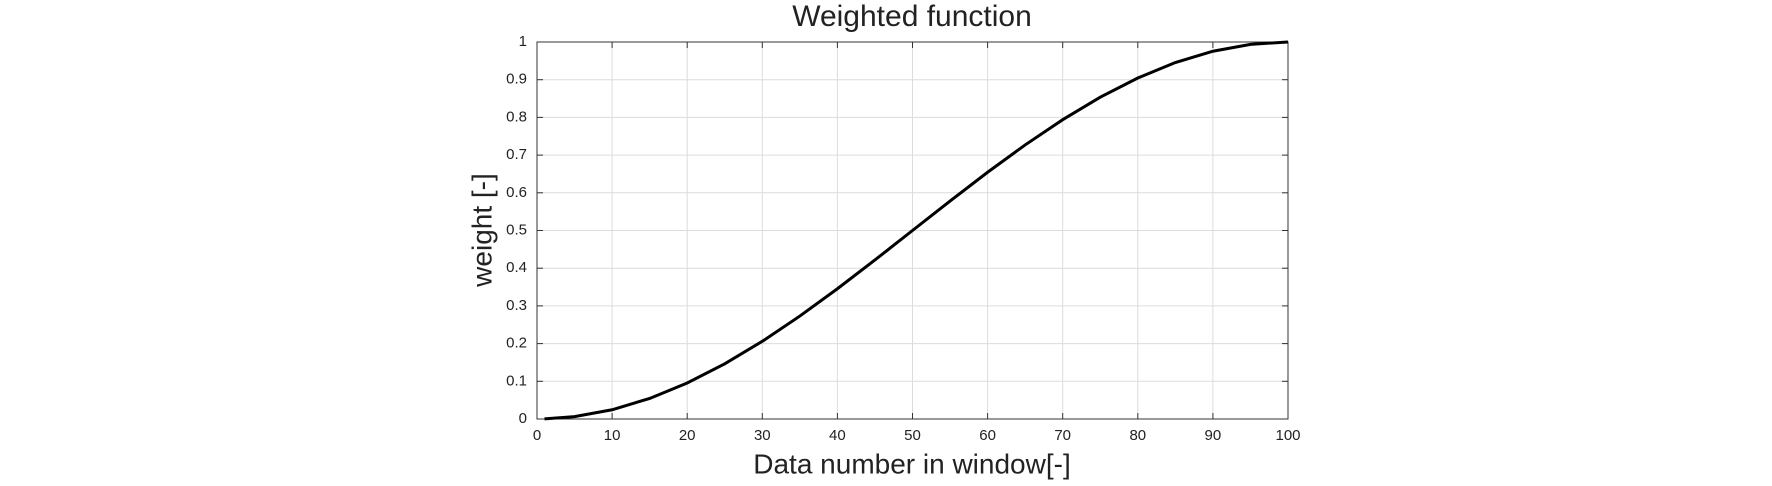 Image resolution: width=1772 pixels, height=486 pixels. Describe the element at coordinates (762, 435) in the screenshot. I see `x-tick-label: 30` at that location.